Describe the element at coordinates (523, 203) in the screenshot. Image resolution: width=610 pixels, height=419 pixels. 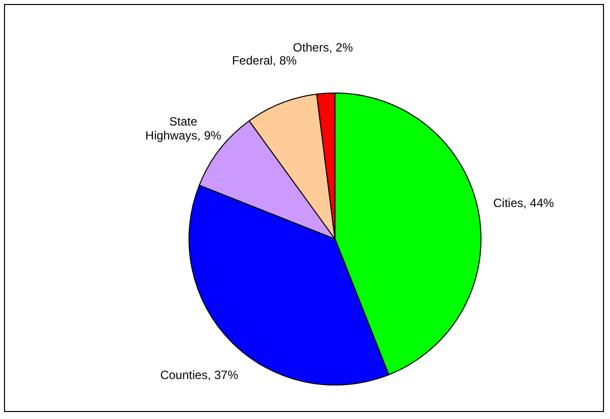
I see `slice-label: Cities, 44%` at that location.